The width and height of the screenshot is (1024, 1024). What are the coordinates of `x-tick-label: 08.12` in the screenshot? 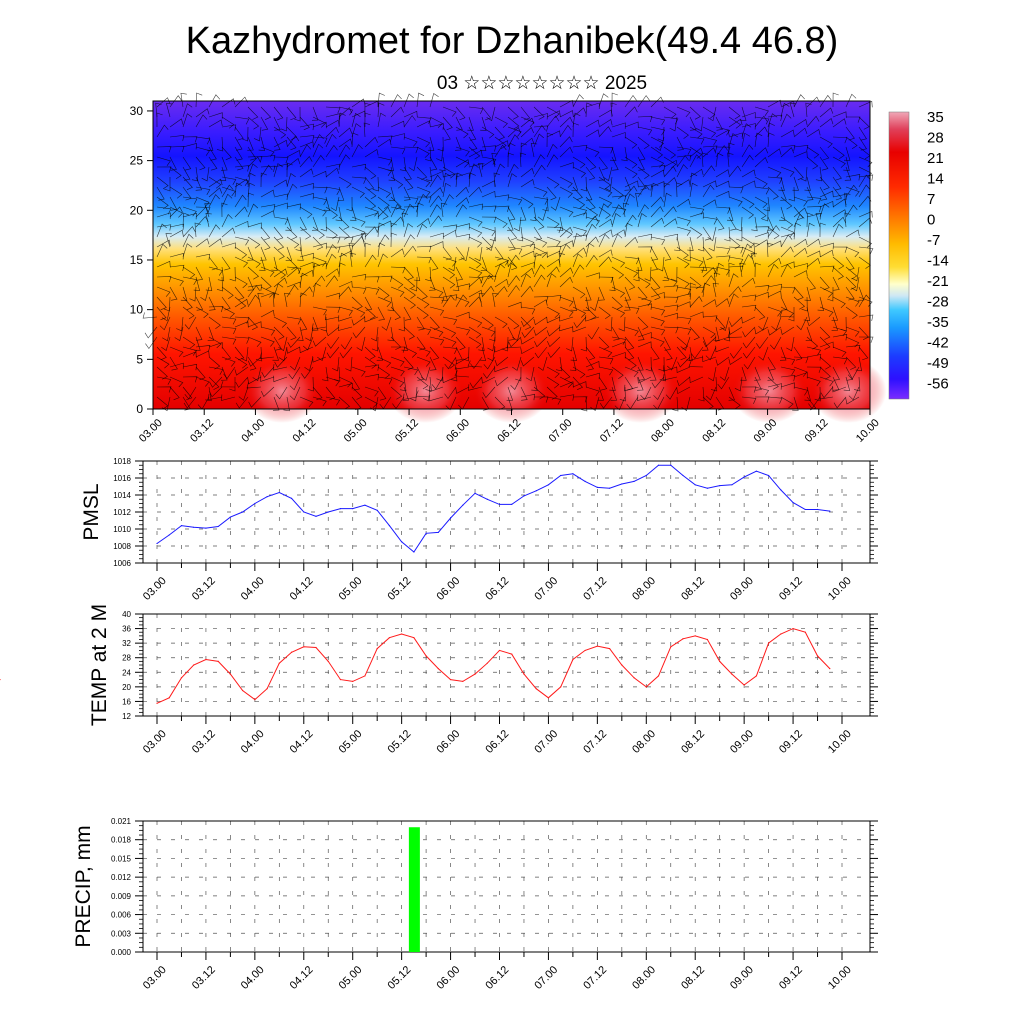 It's located at (693, 978).